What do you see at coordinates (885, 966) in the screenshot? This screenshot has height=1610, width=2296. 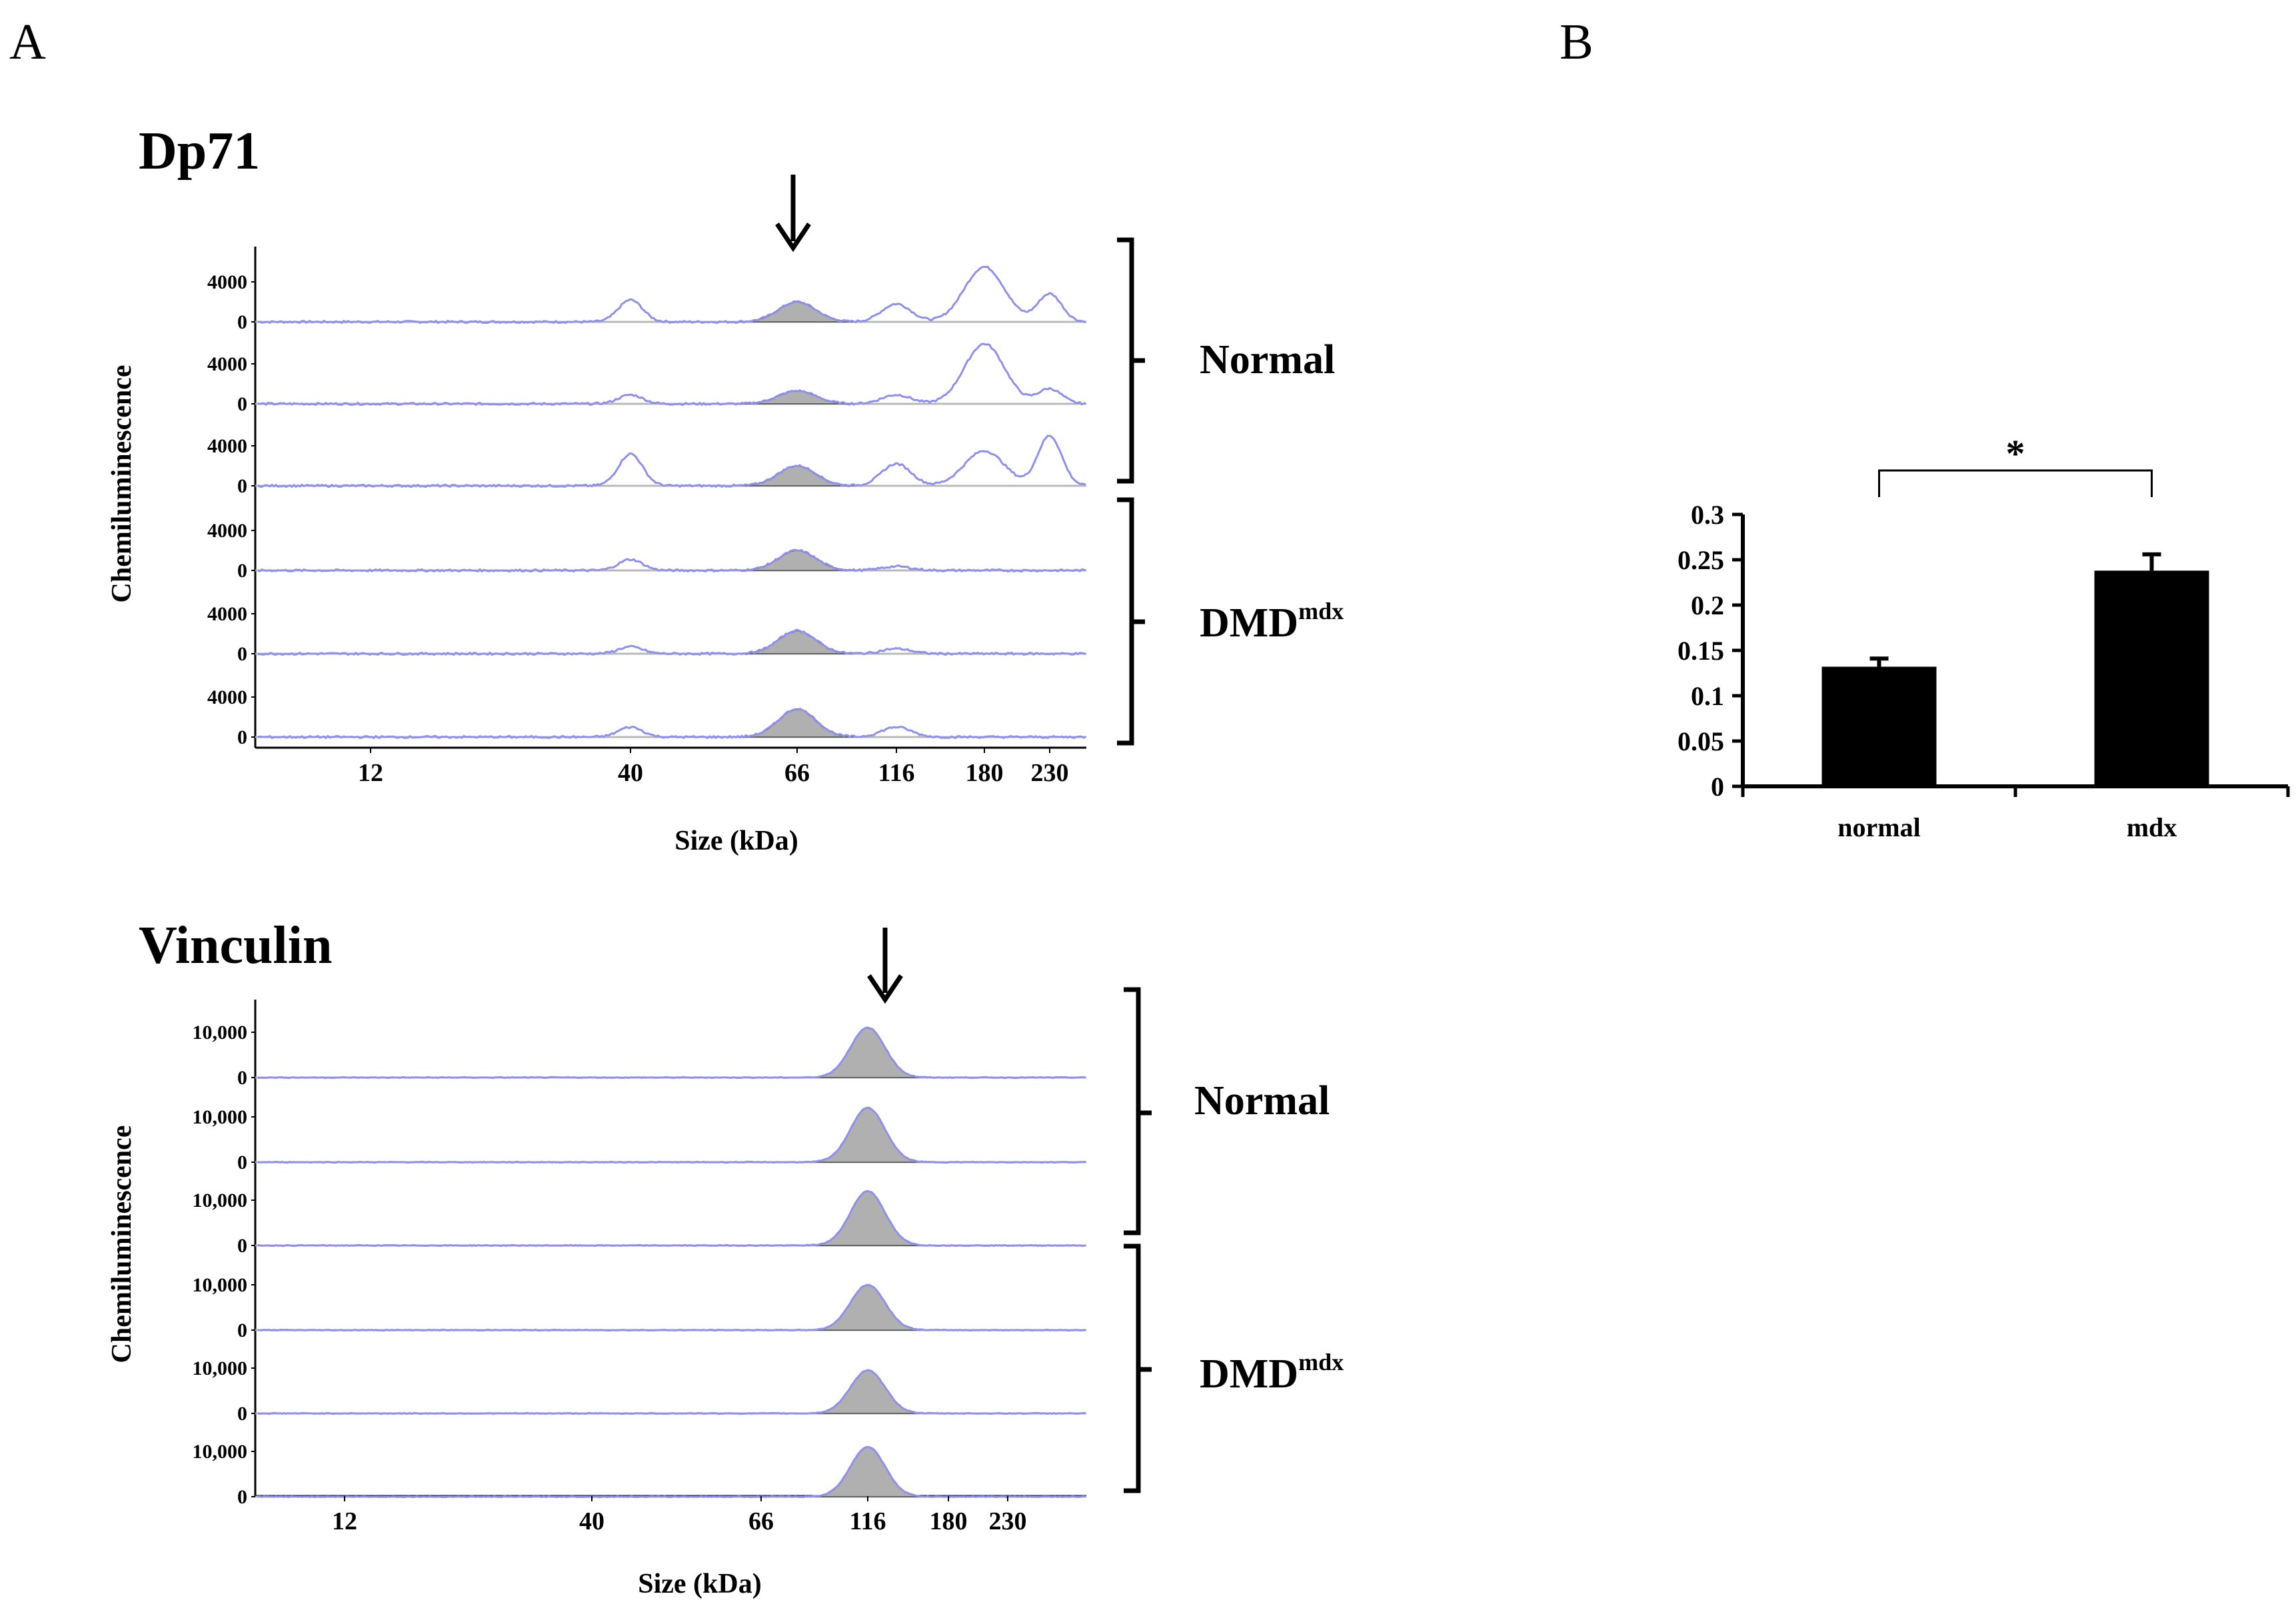 I see `vinculin-arrow` at bounding box center [885, 966].